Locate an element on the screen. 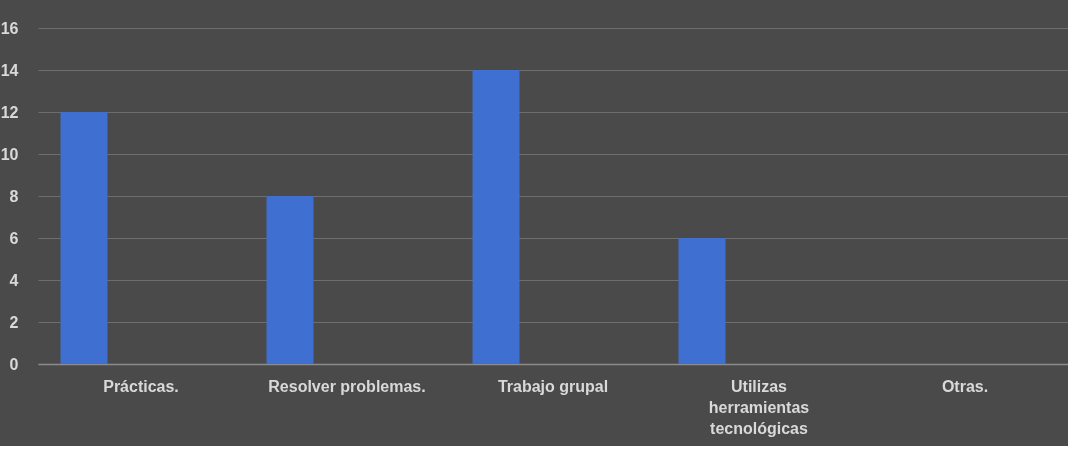  y-tick-label: 10 is located at coordinates (9, 154).